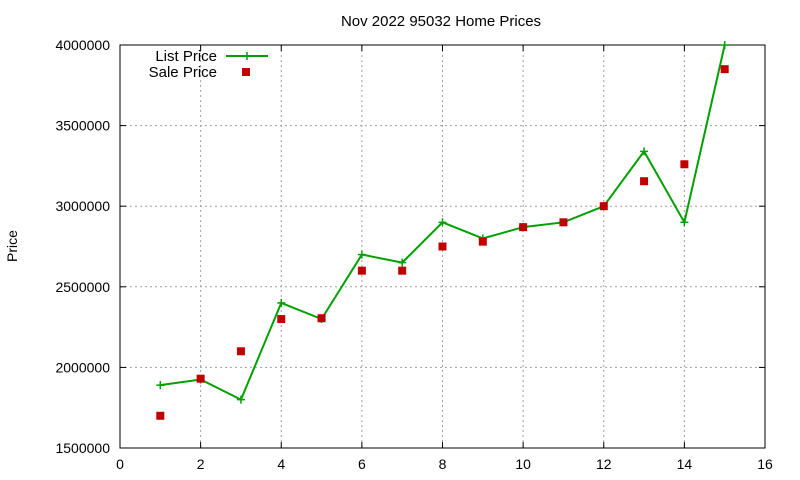 The image size is (800, 480). What do you see at coordinates (246, 72) in the screenshot?
I see `legend-marker-sale-price` at bounding box center [246, 72].